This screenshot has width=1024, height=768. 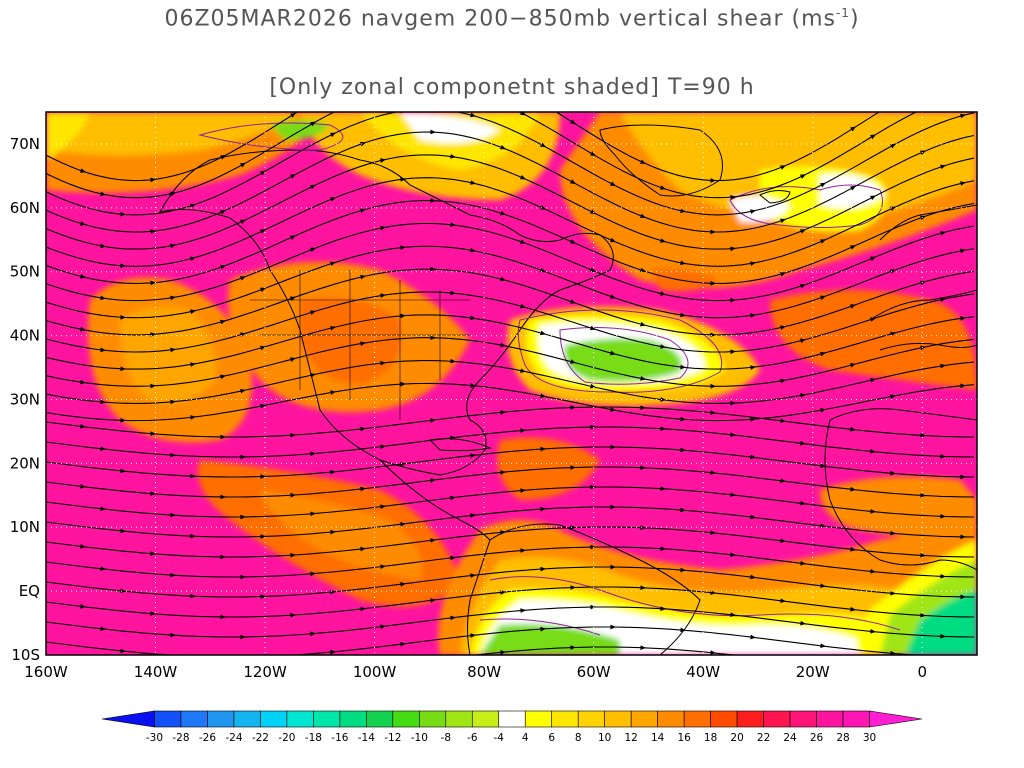 What do you see at coordinates (25, 144) in the screenshot?
I see `lat-label: 70N` at bounding box center [25, 144].